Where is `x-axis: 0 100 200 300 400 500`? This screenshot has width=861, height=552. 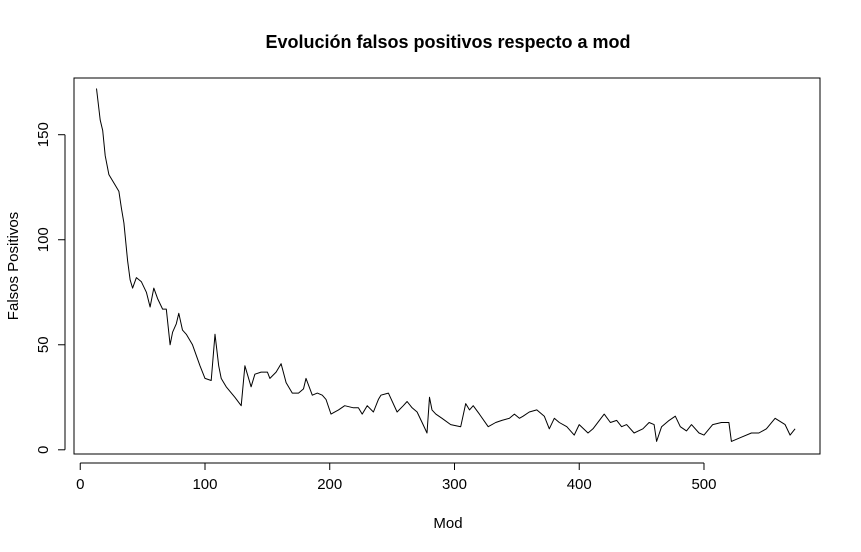
x-axis: 0 100 200 300 400 500 is located at coordinates (396, 477).